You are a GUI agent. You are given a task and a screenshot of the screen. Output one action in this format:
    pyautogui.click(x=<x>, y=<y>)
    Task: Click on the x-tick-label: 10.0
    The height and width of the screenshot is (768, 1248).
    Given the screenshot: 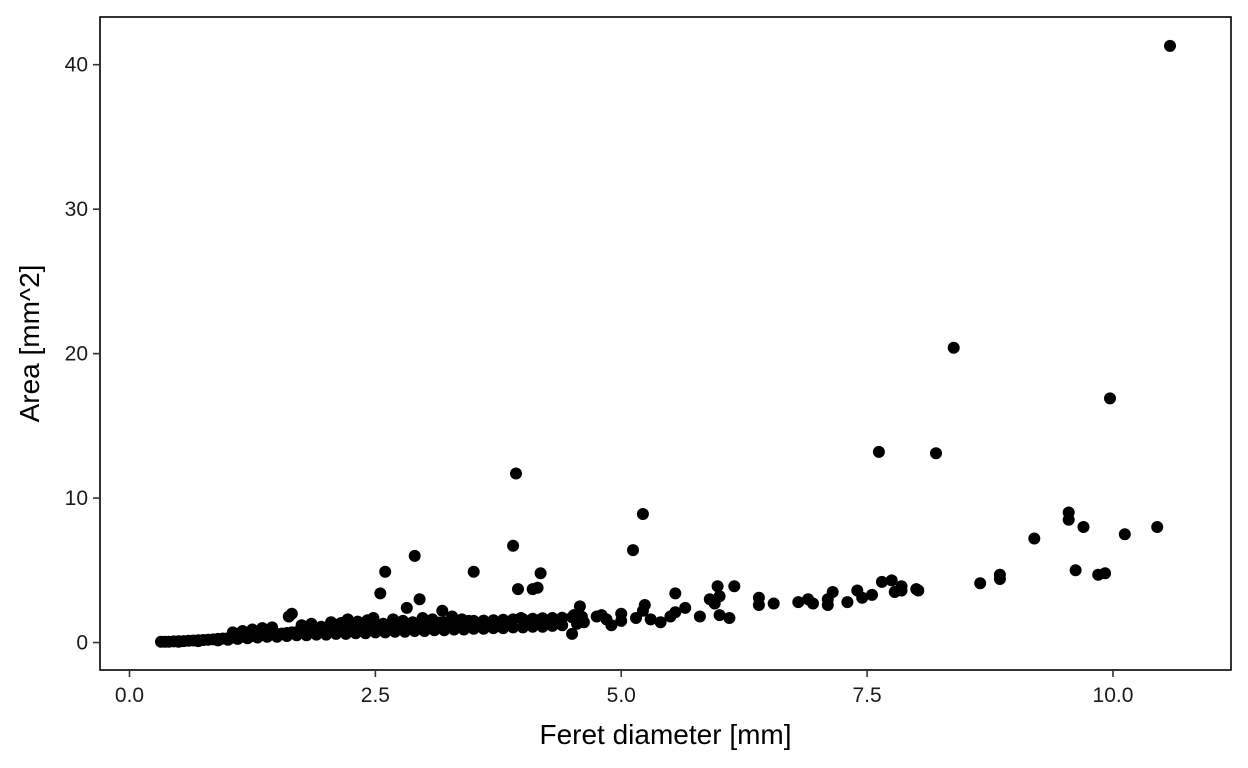 What is the action you would take?
    pyautogui.click(x=1113, y=695)
    